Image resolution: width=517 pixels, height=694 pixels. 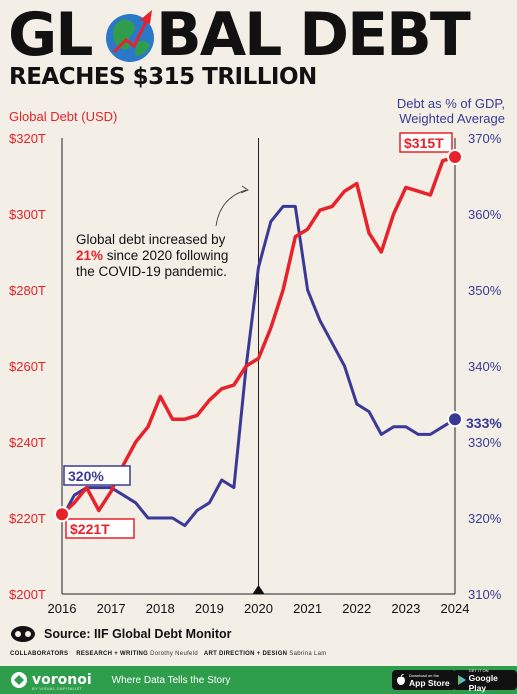 What do you see at coordinates (313, 35) in the screenshot?
I see `title-part-2: BAL DEBT` at bounding box center [313, 35].